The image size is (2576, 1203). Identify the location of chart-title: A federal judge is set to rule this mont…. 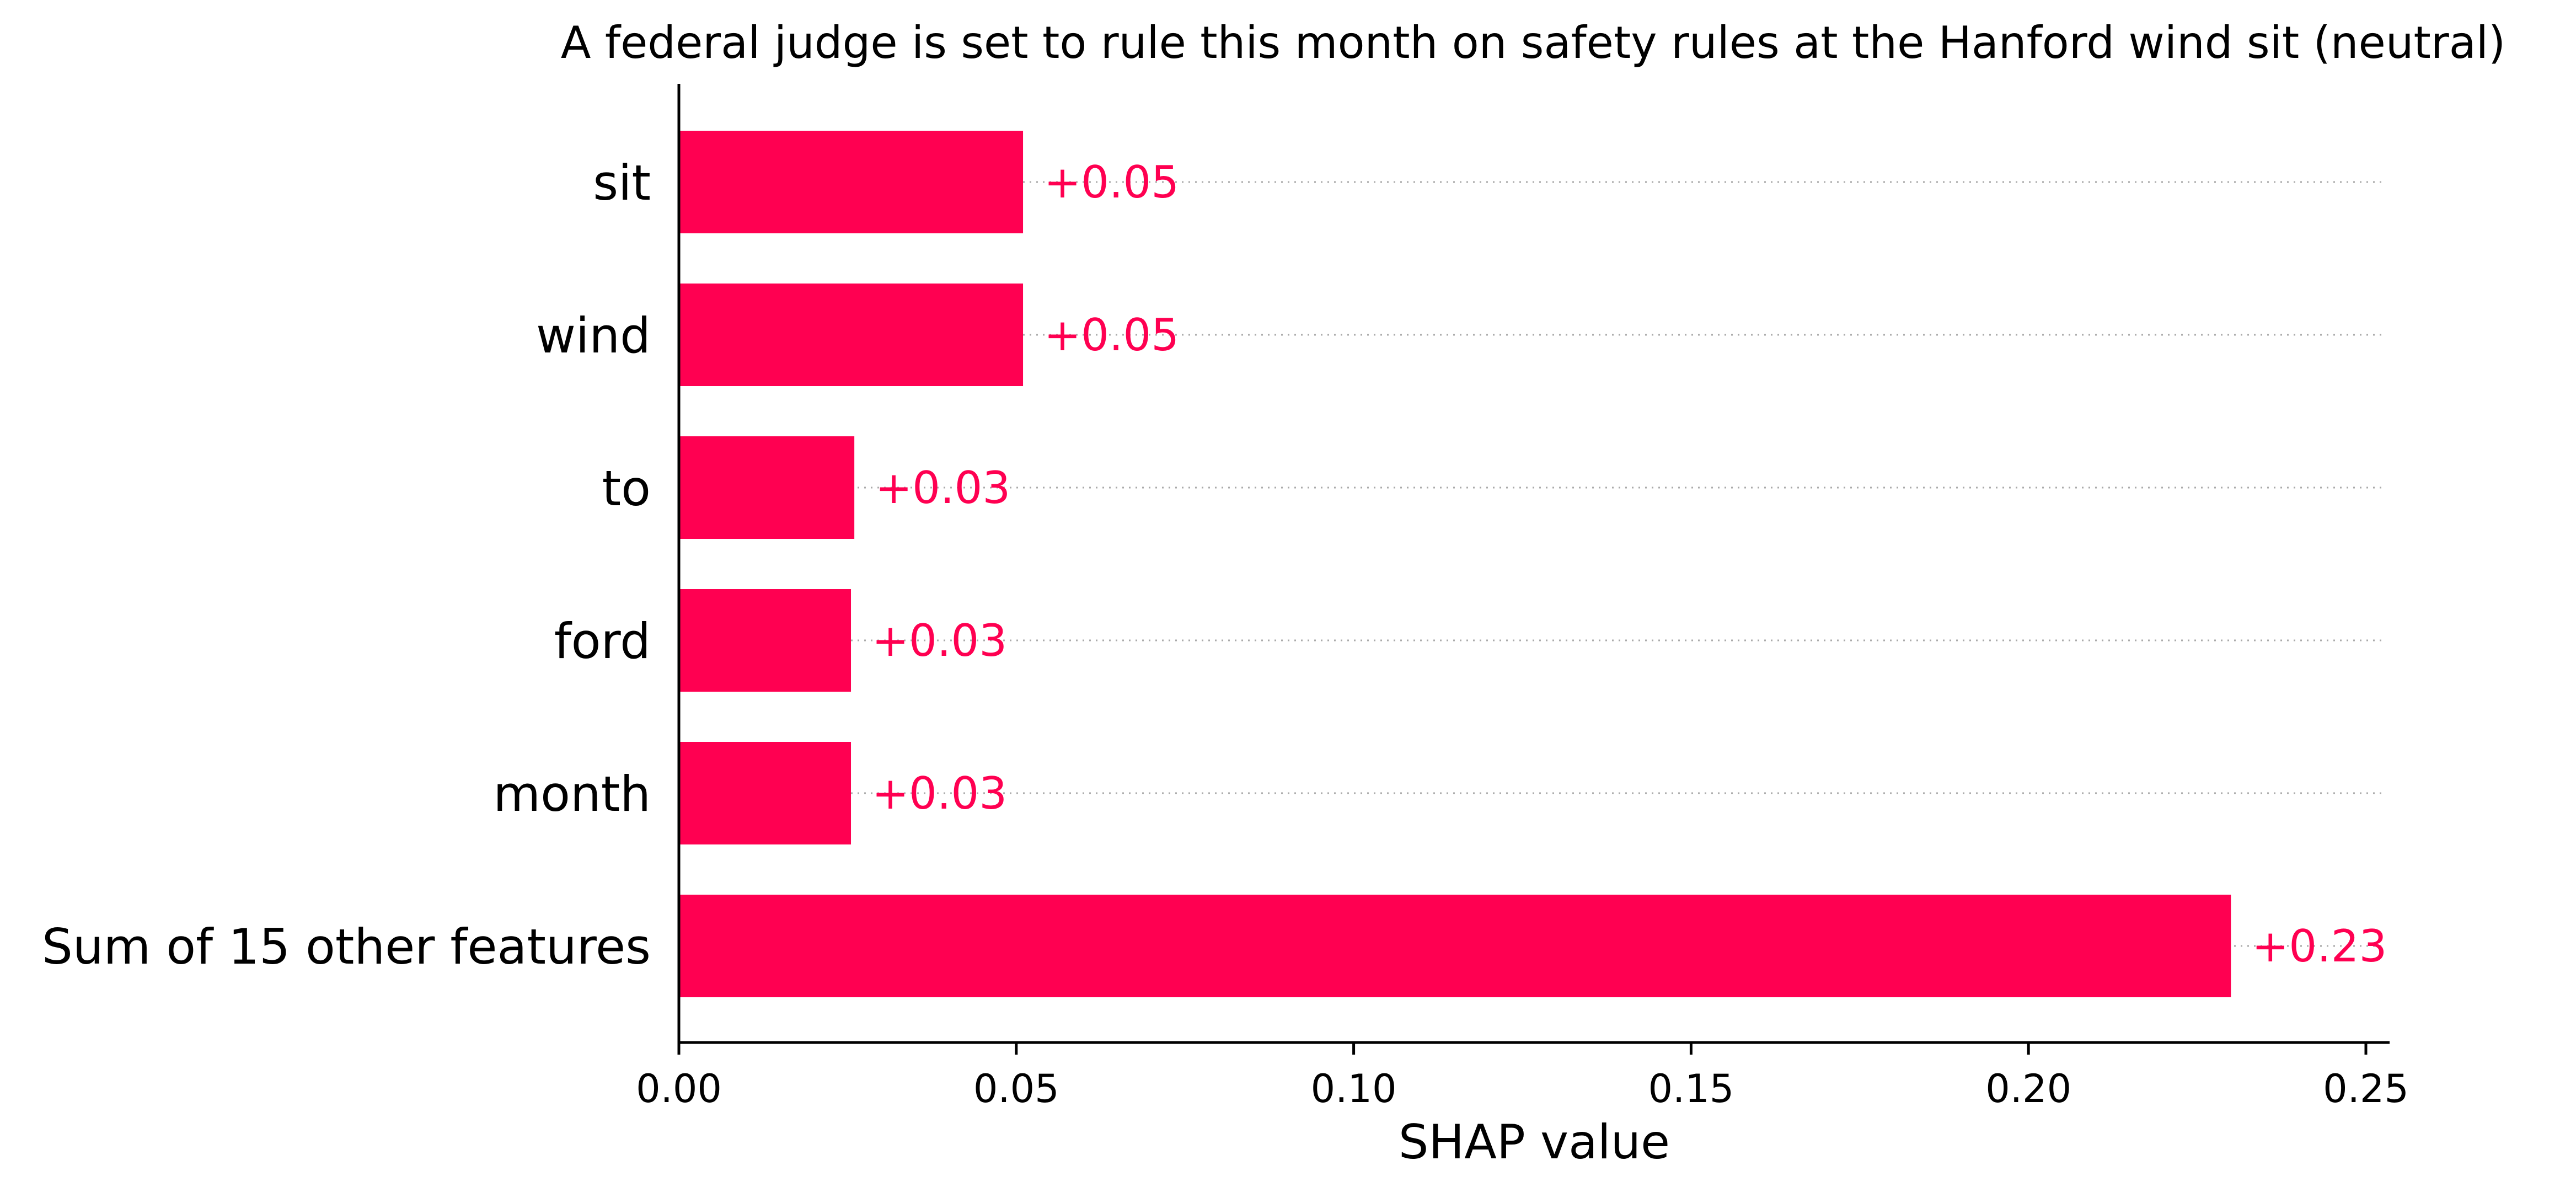
(1533, 42).